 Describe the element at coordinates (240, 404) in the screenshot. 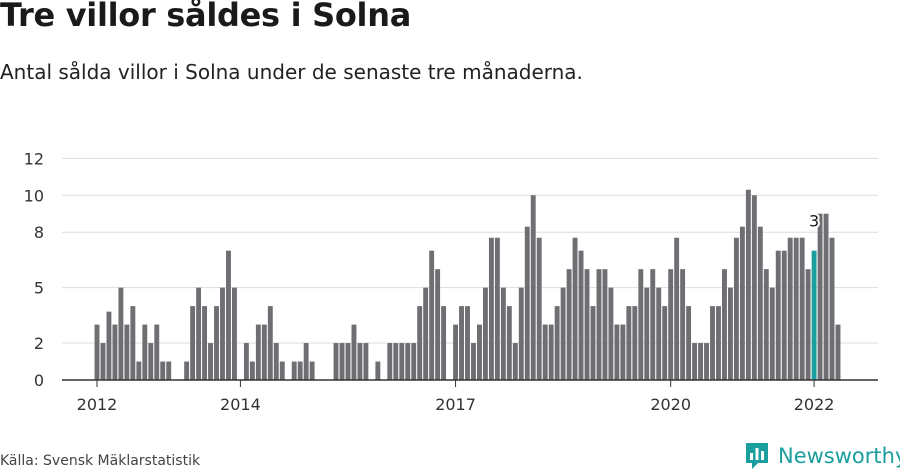

I see `x-tick-label: 2014` at that location.